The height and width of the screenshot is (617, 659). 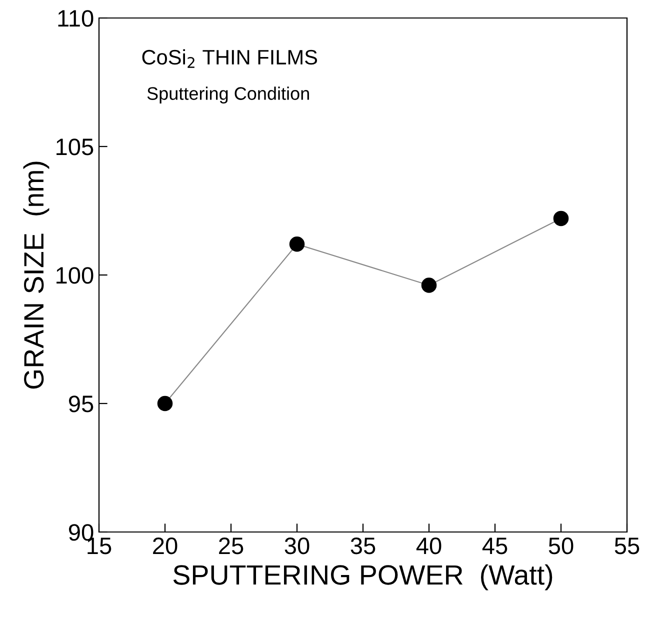 What do you see at coordinates (363, 545) in the screenshot?
I see `x-tick-label: 35` at bounding box center [363, 545].